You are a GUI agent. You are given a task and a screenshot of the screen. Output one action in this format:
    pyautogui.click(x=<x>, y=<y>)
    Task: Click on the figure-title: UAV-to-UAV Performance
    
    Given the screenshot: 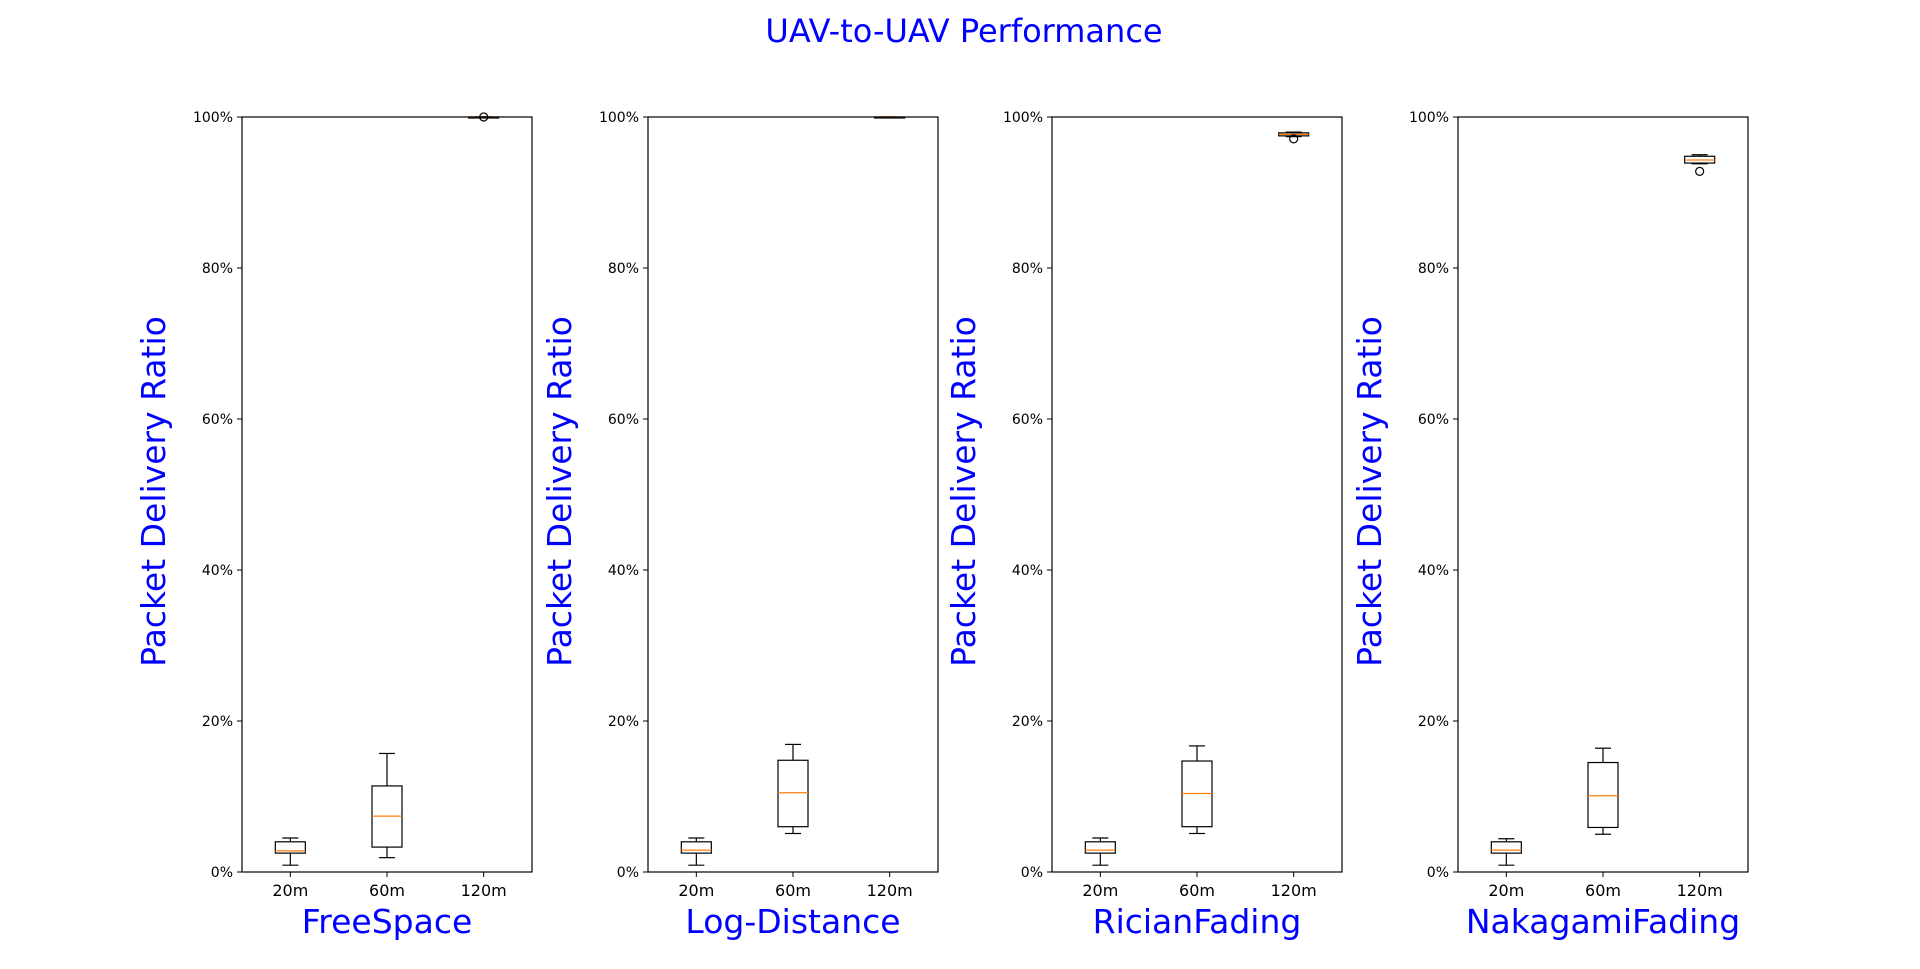 What is the action you would take?
    pyautogui.click(x=963, y=31)
    